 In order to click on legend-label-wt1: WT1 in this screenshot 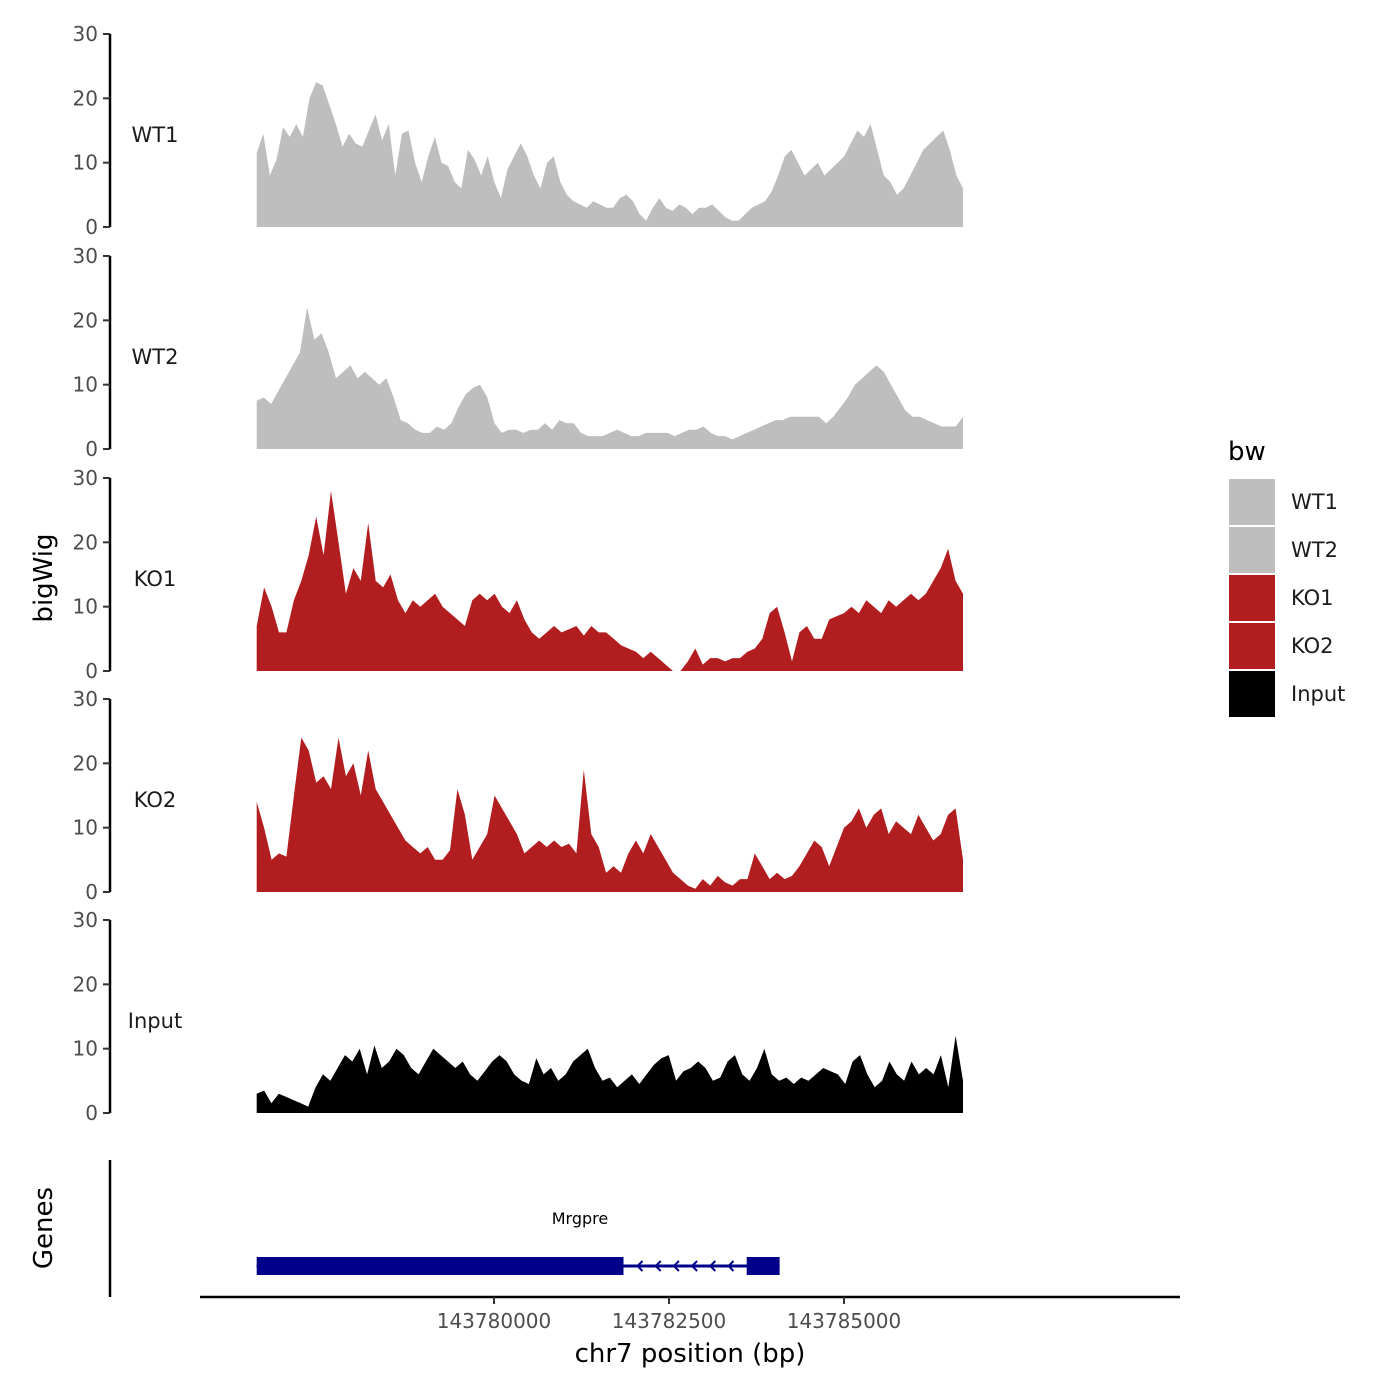, I will do `click(1314, 502)`.